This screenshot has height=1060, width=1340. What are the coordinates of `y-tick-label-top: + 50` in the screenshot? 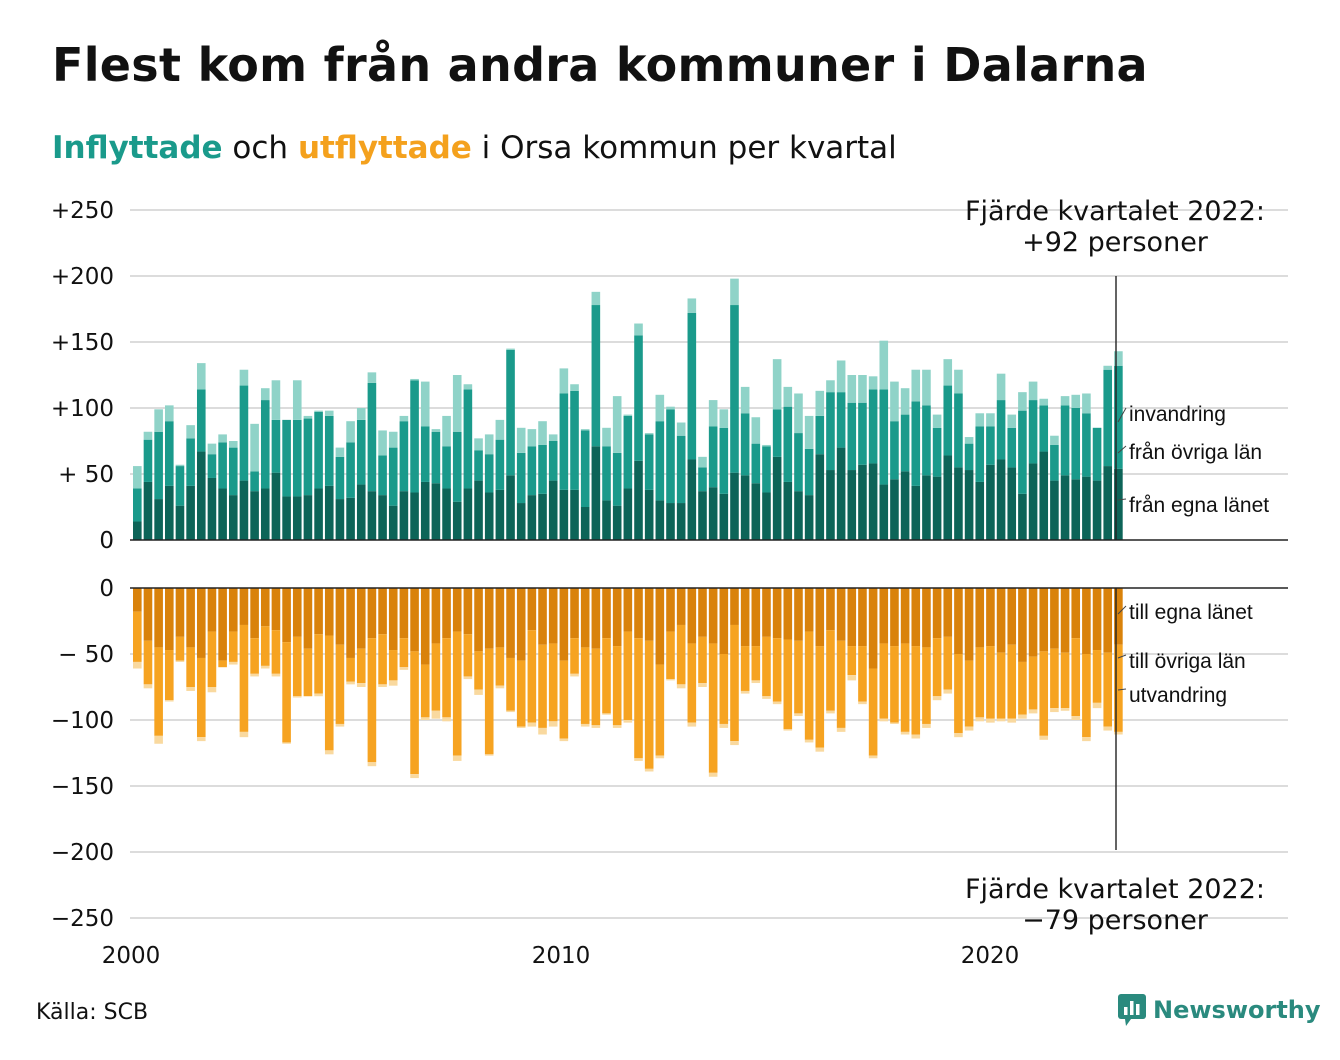 It's located at (86, 475).